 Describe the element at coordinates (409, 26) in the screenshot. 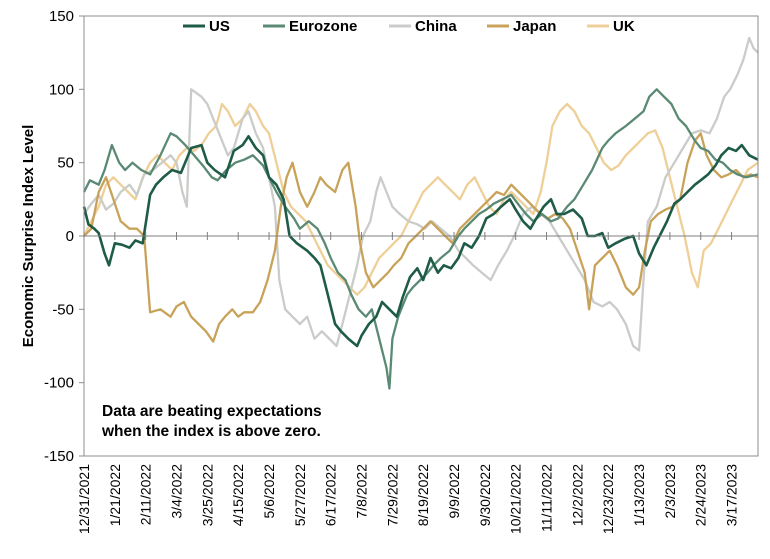

I see `legend: US Eurozone China Japan UK` at that location.